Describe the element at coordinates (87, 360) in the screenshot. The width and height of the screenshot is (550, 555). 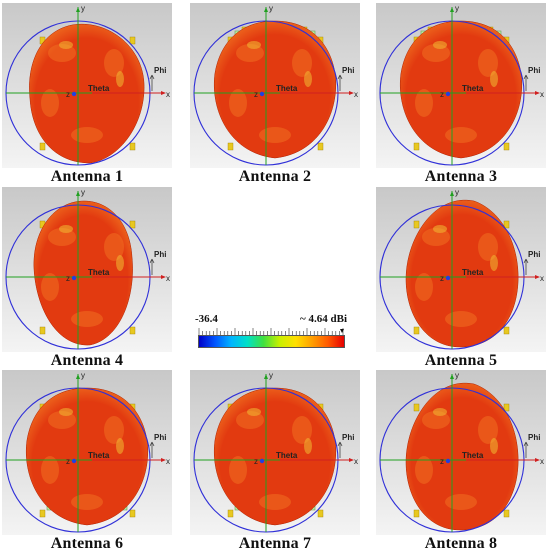
I see `antenna-4-label: Antenna 4` at that location.